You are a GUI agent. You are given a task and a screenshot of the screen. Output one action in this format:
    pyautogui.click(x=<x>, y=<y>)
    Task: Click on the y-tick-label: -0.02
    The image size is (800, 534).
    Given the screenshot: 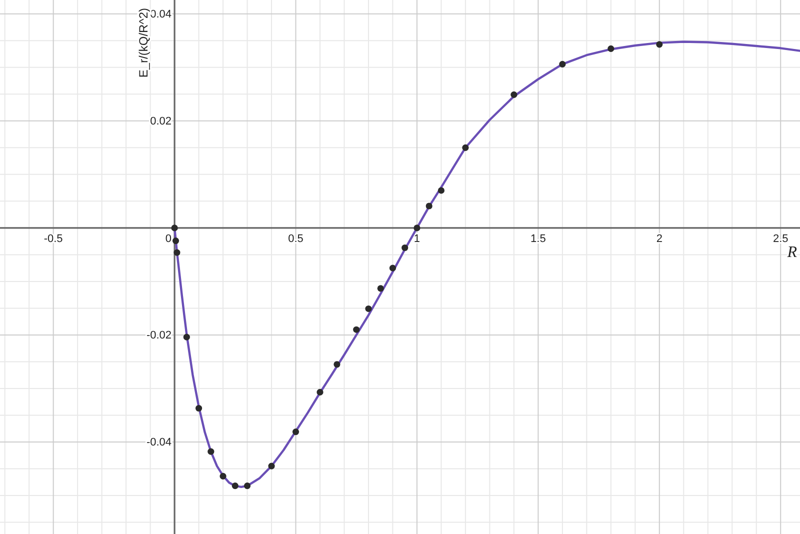 What is the action you would take?
    pyautogui.click(x=159, y=335)
    